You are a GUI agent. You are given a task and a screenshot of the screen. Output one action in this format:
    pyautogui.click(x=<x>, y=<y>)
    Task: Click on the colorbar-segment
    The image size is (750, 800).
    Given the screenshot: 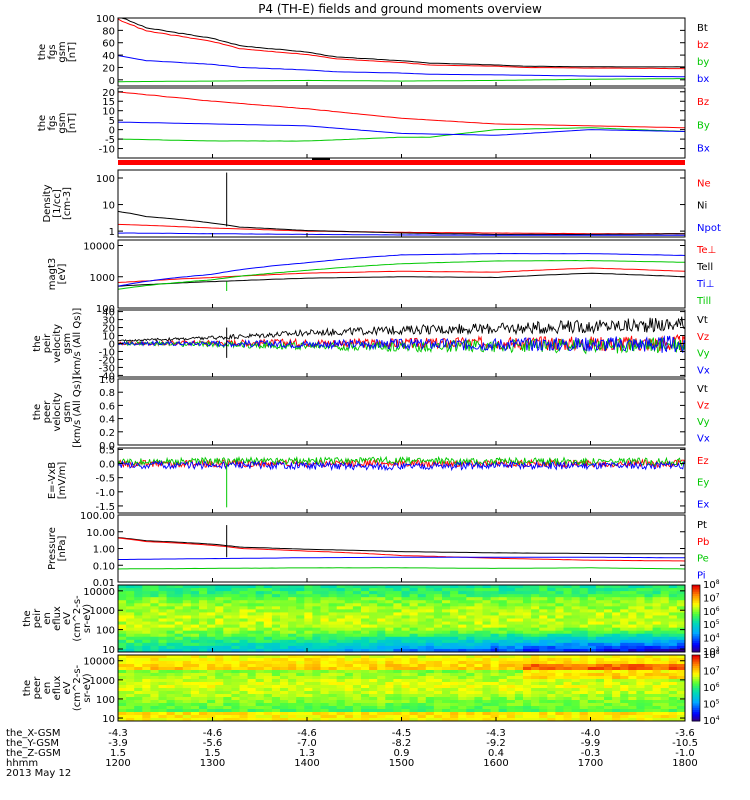 What is the action you would take?
    pyautogui.click(x=696, y=606)
    